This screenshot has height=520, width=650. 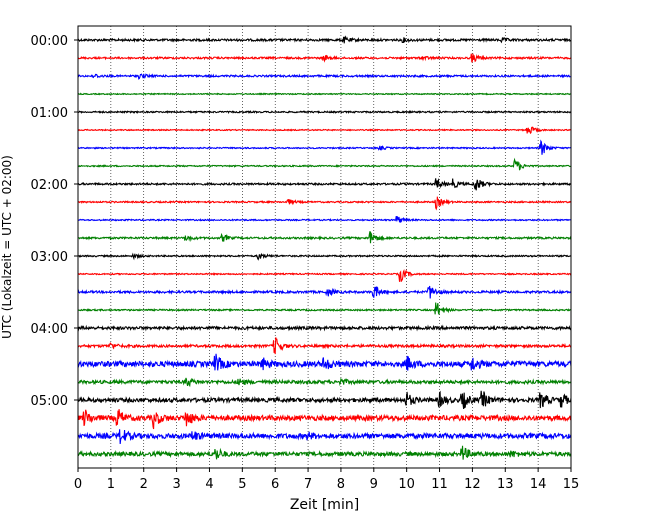 What do you see at coordinates (78, 484) in the screenshot?
I see `x-tick-label: 0` at bounding box center [78, 484].